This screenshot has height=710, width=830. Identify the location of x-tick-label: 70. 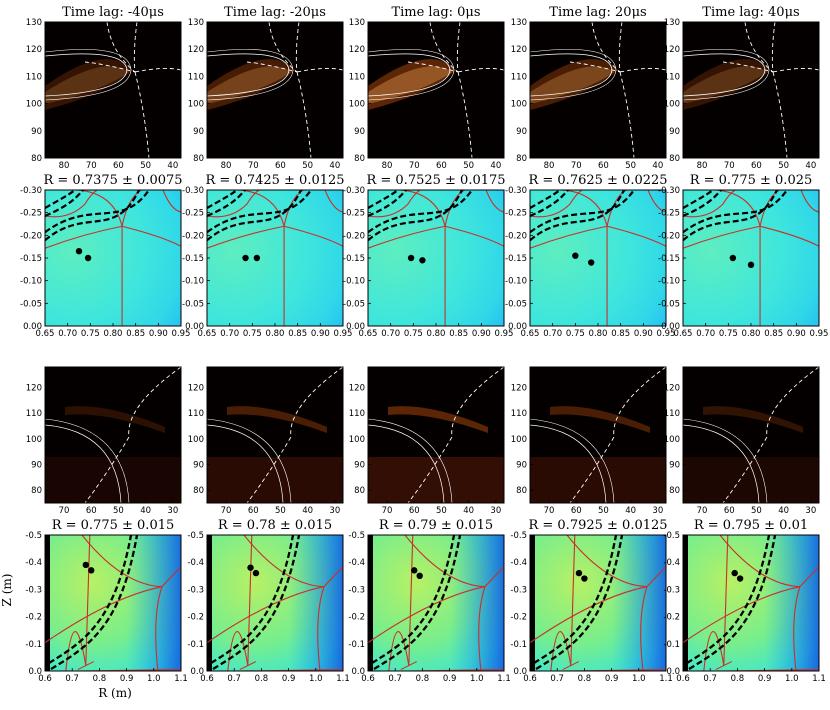
(91, 166).